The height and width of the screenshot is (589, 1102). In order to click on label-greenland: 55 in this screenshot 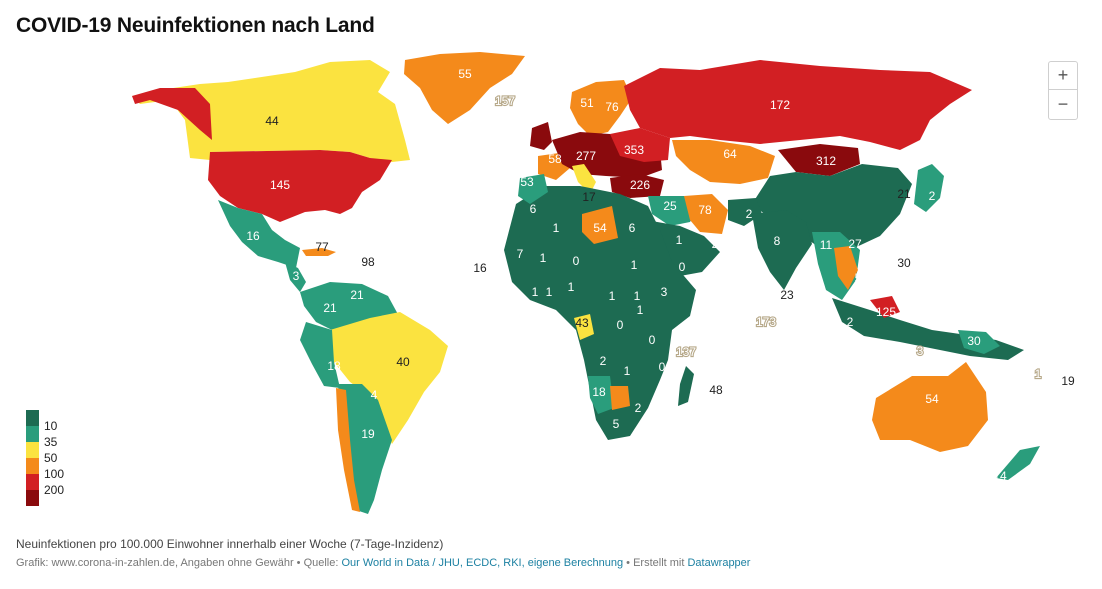, I will do `click(465, 74)`.